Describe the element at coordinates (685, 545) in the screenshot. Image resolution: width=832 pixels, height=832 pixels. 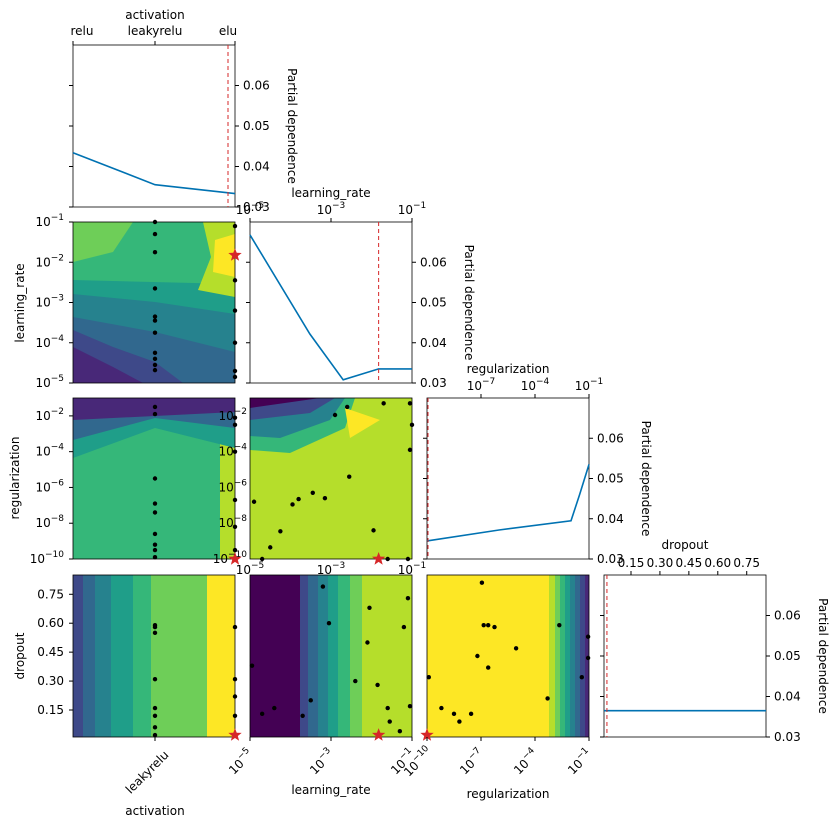
I see `top-axis-label: dropout` at that location.